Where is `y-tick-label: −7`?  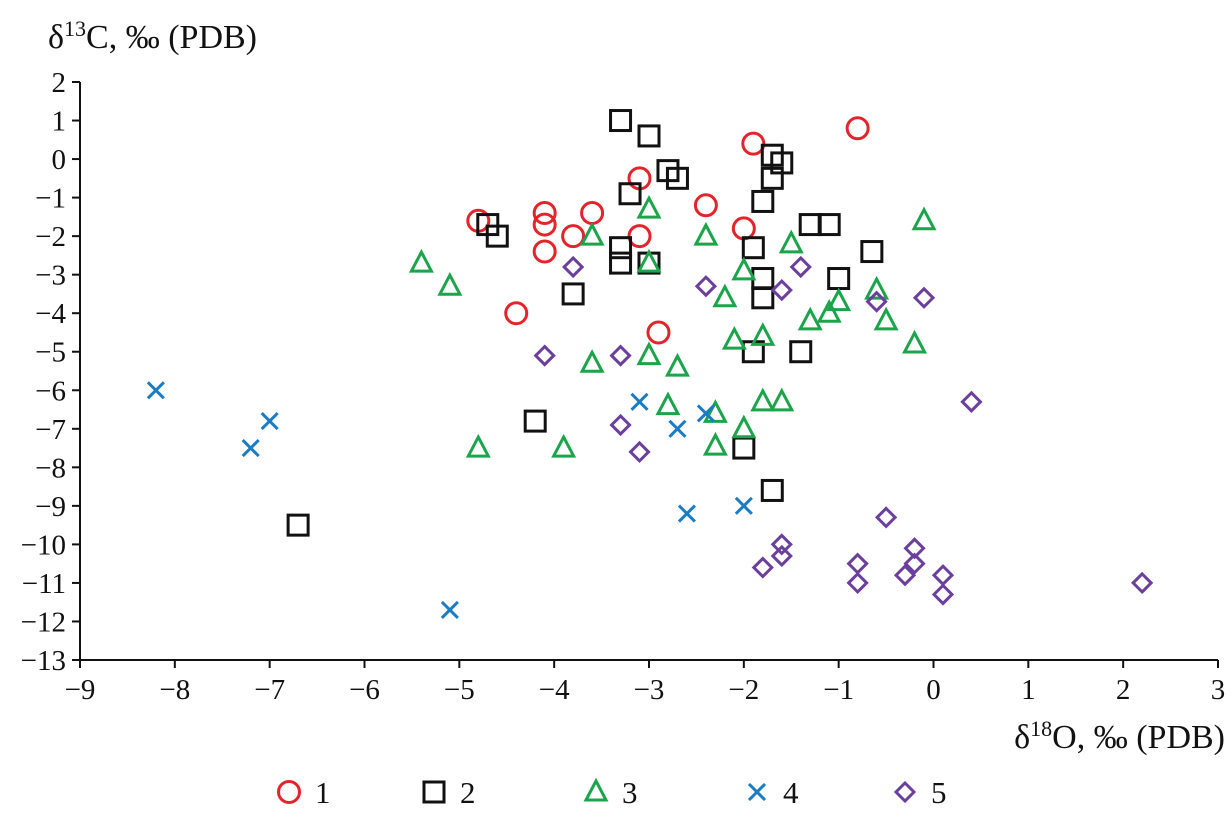
y-tick-label: −7 is located at coordinates (50, 430).